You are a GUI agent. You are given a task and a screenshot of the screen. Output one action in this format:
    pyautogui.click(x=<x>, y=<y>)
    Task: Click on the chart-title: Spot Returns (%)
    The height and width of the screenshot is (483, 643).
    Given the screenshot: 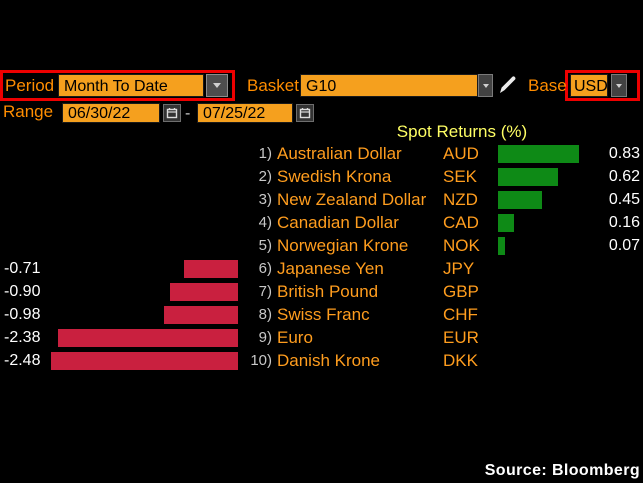 What is the action you would take?
    pyautogui.click(x=462, y=131)
    